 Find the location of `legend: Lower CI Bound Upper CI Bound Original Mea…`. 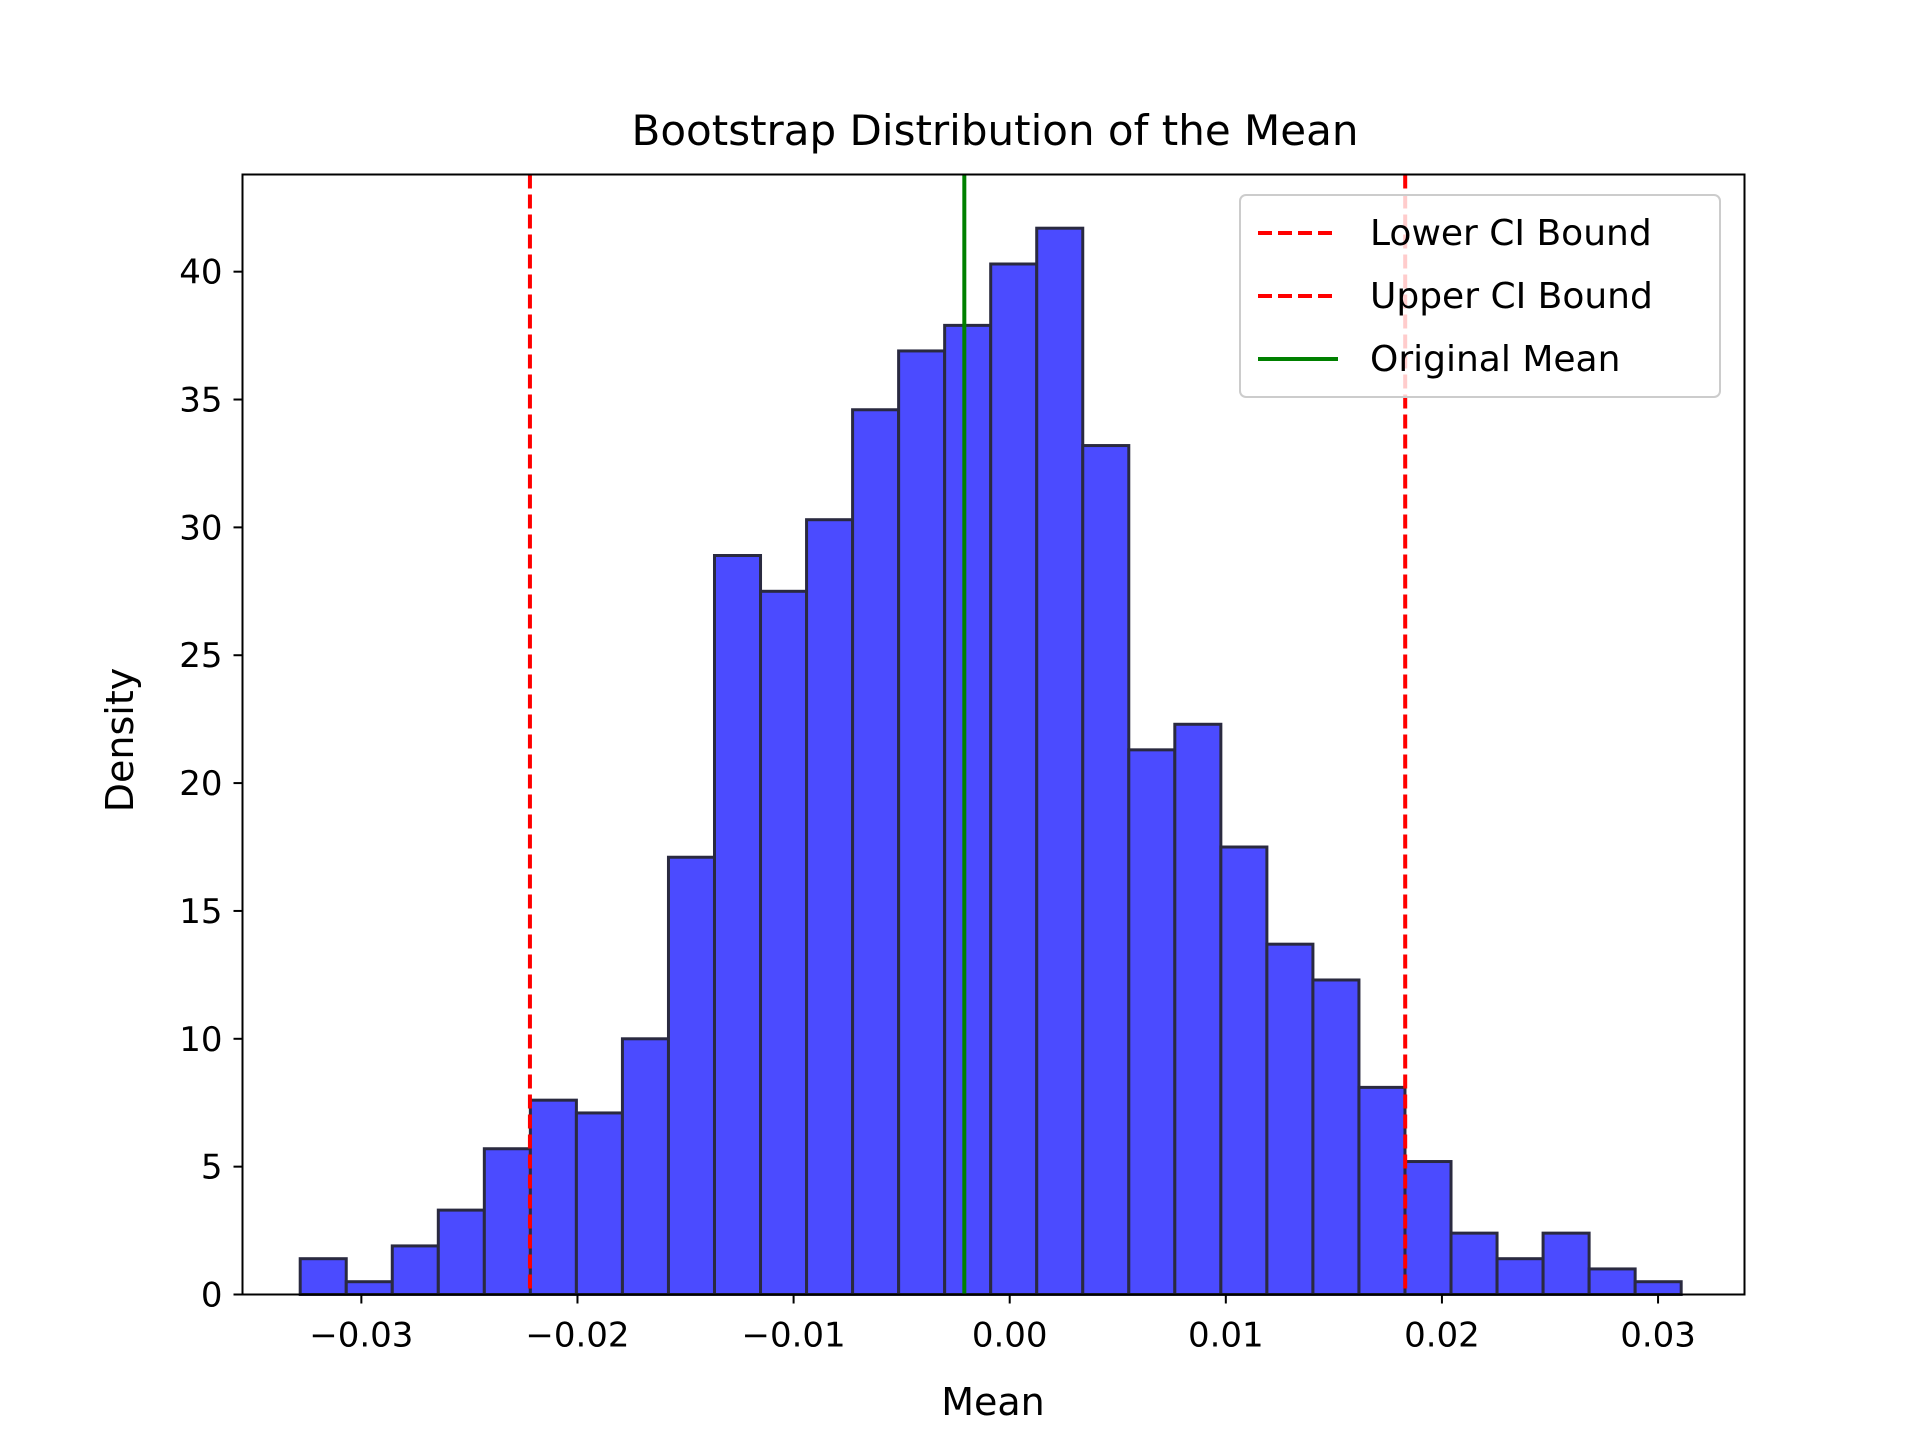

legend: Lower CI Bound Upper CI Bound Original Mea… is located at coordinates (1480, 296).